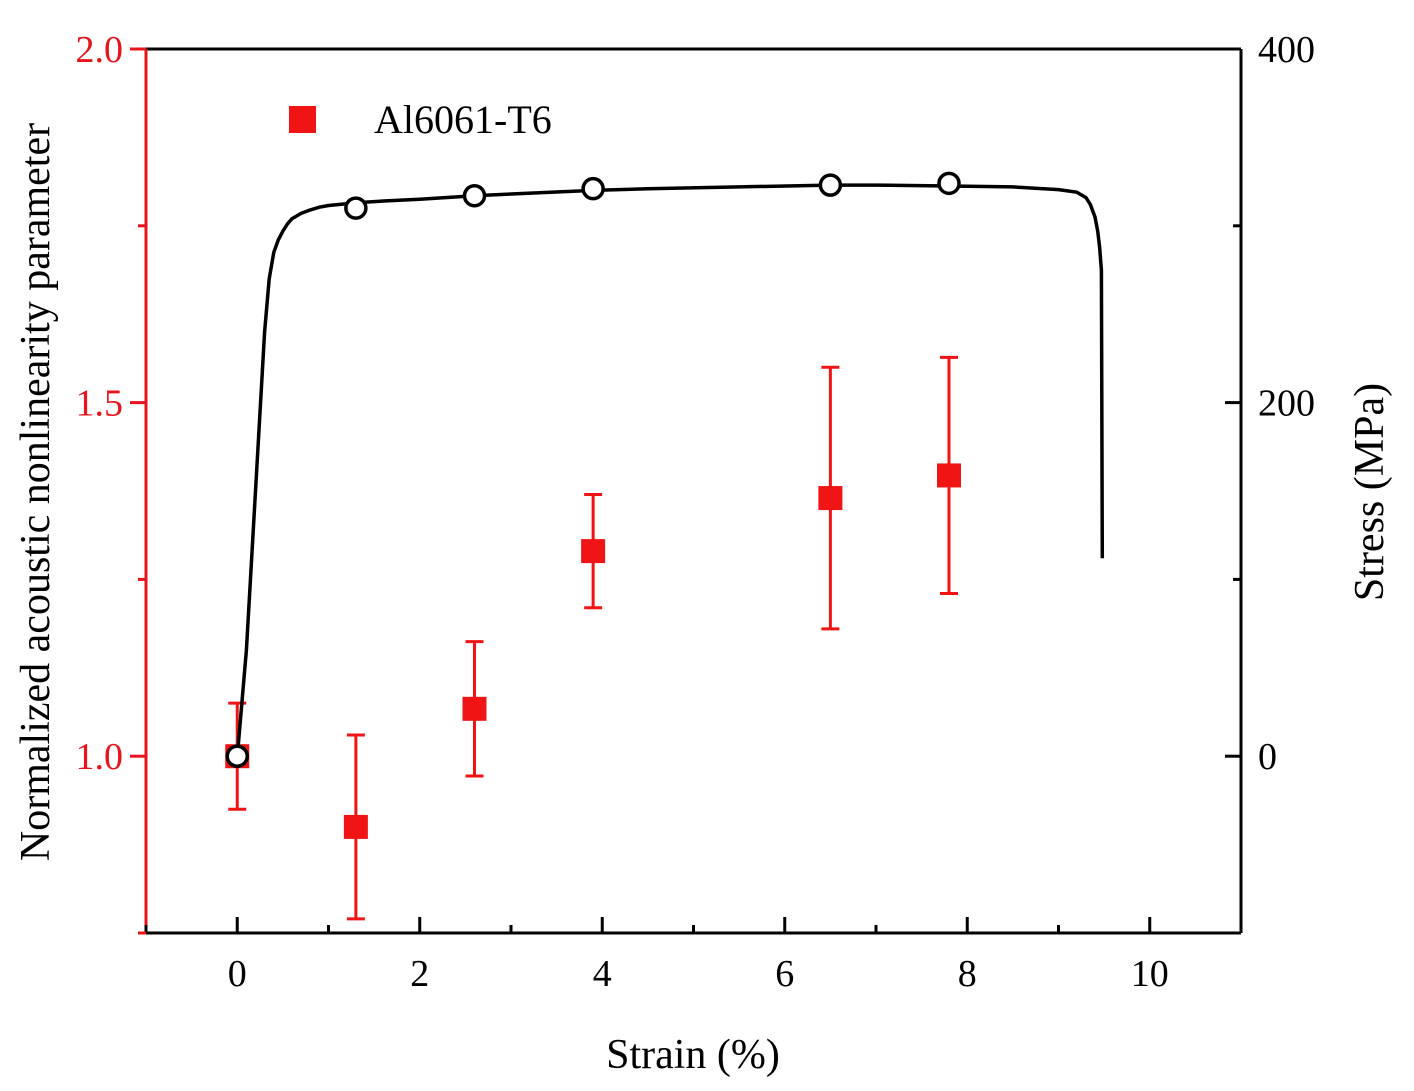 This screenshot has width=1414, height=1091. I want to click on x-tick-label: 6, so click(784, 974).